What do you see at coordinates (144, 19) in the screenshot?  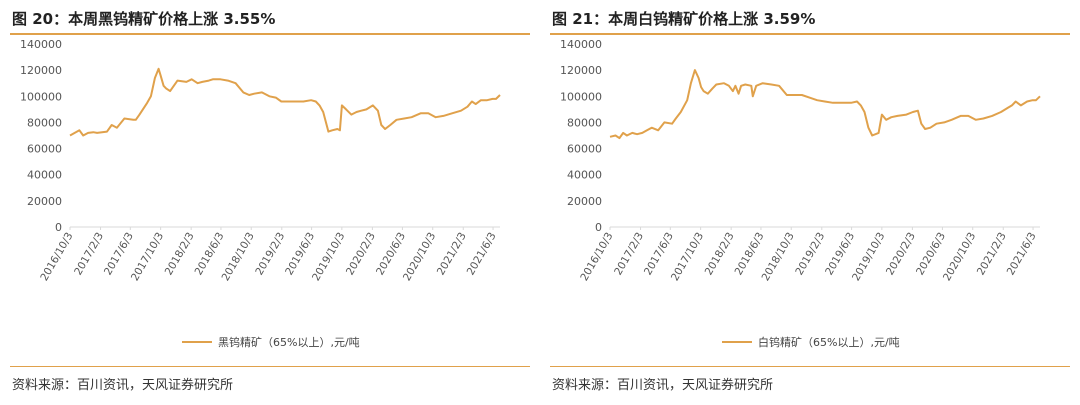 I see `figure-title: 图 20：本周黑钨精矿价格上涨 3.55%` at bounding box center [144, 19].